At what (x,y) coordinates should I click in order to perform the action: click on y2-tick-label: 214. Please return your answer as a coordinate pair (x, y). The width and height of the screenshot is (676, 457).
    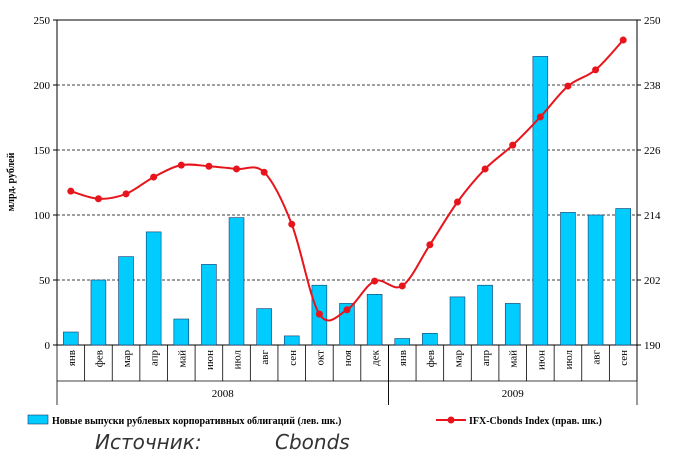
    Looking at the image, I should click on (652, 216).